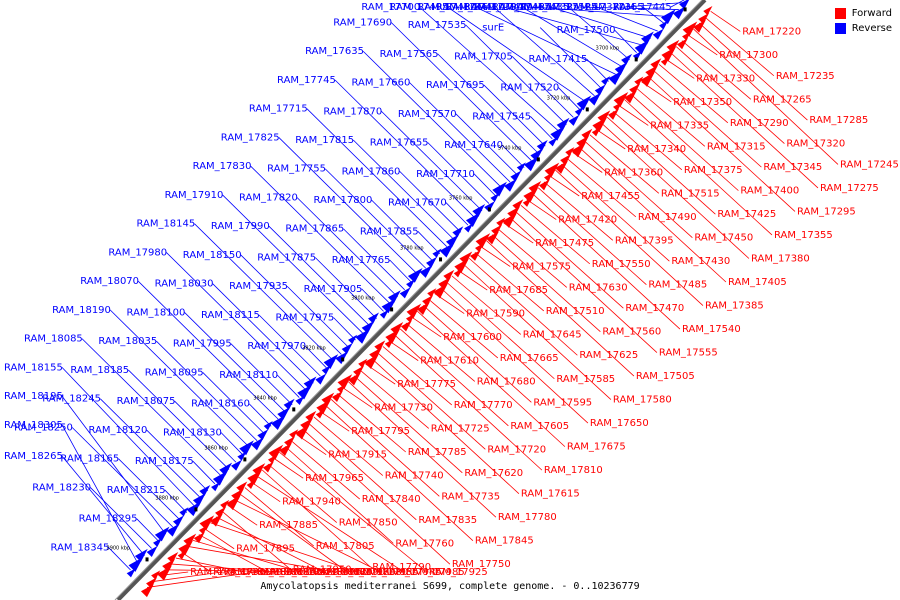  I want to click on gene-label: RAM_17820, so click(268, 197).